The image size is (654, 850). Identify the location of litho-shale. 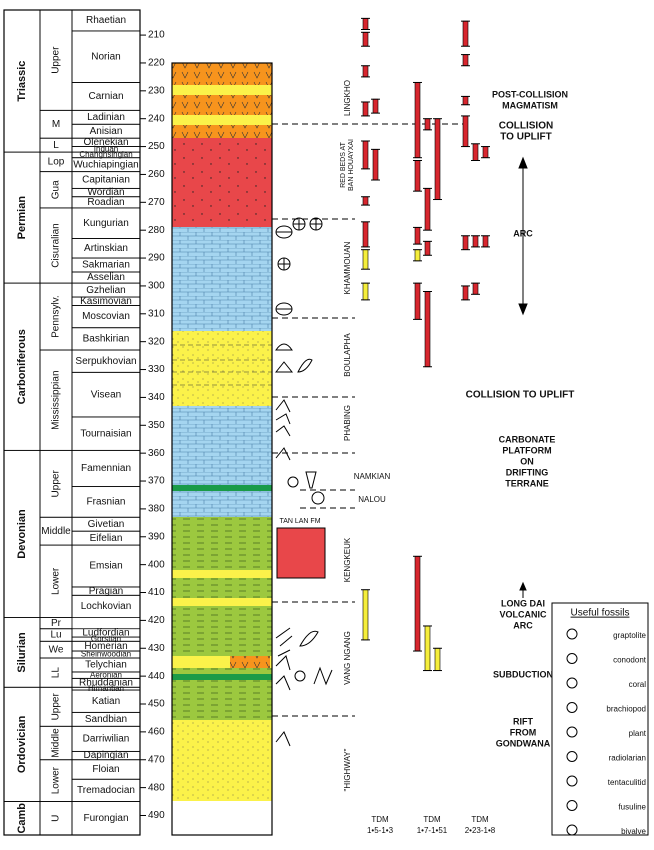
(222, 586).